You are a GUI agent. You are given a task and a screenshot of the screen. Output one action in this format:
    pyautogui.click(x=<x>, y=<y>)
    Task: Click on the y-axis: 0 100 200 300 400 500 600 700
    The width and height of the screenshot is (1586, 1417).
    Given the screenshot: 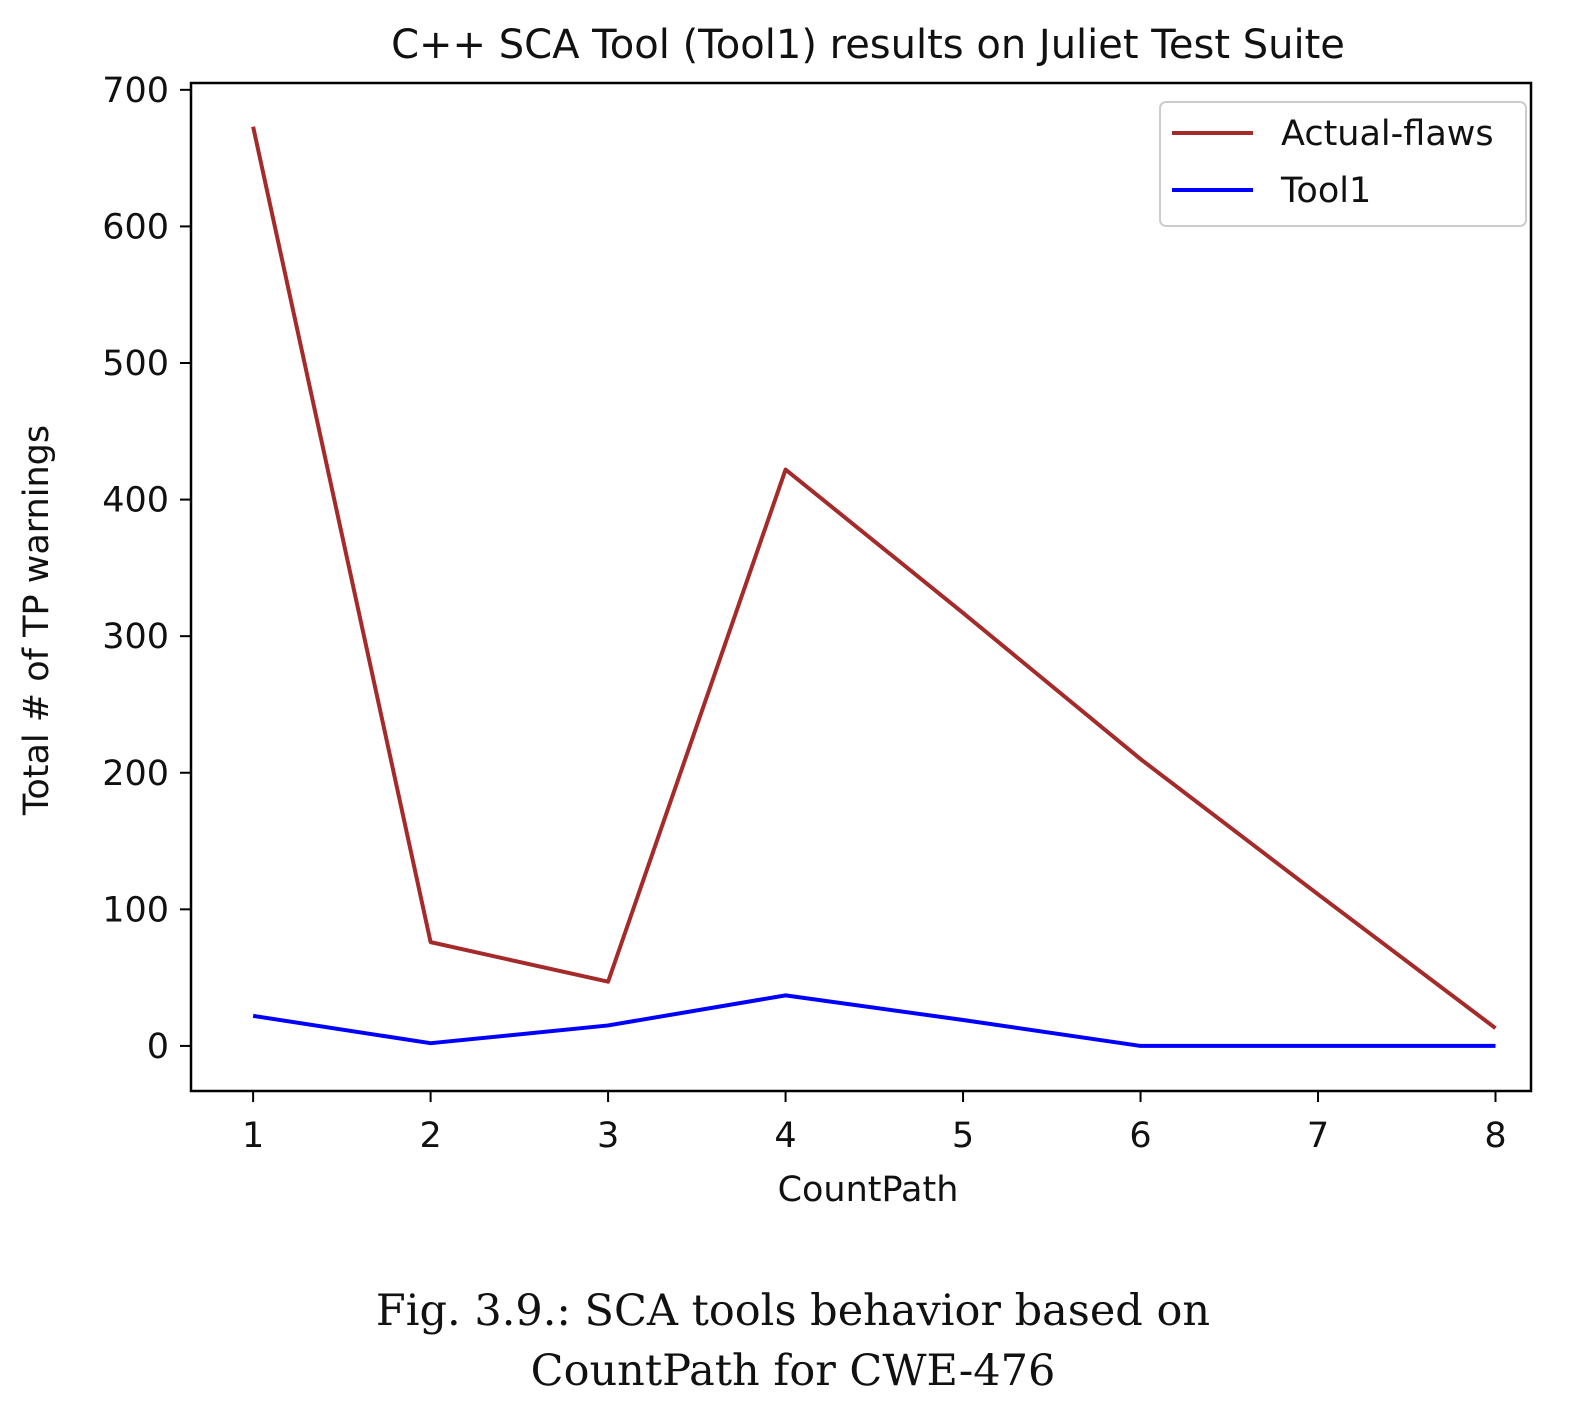 What is the action you would take?
    pyautogui.click(x=146, y=569)
    